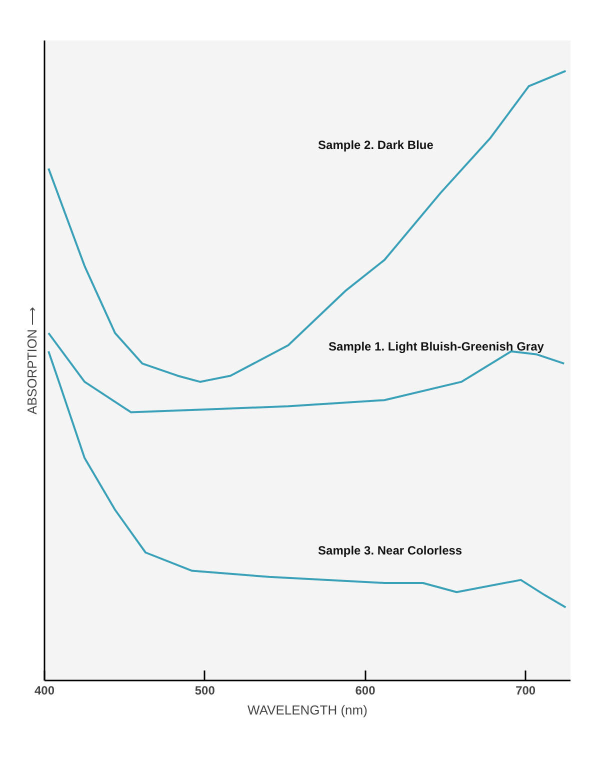 The width and height of the screenshot is (607, 762). What do you see at coordinates (205, 691) in the screenshot?
I see `x-tick-label: 500` at bounding box center [205, 691].